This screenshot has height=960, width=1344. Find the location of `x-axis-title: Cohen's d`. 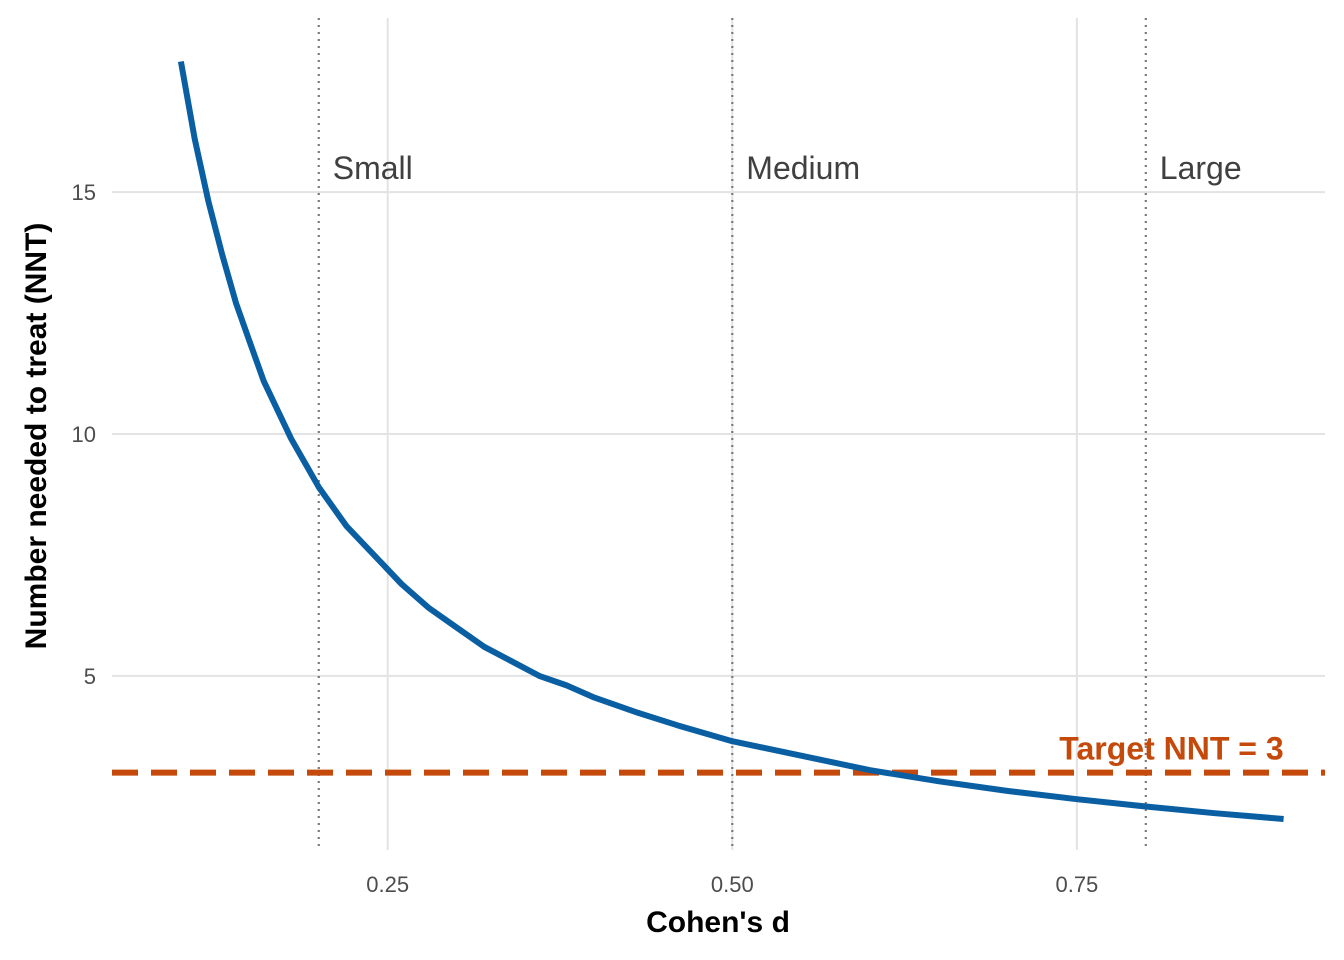

x-axis-title: Cohen's d is located at coordinates (718, 922).